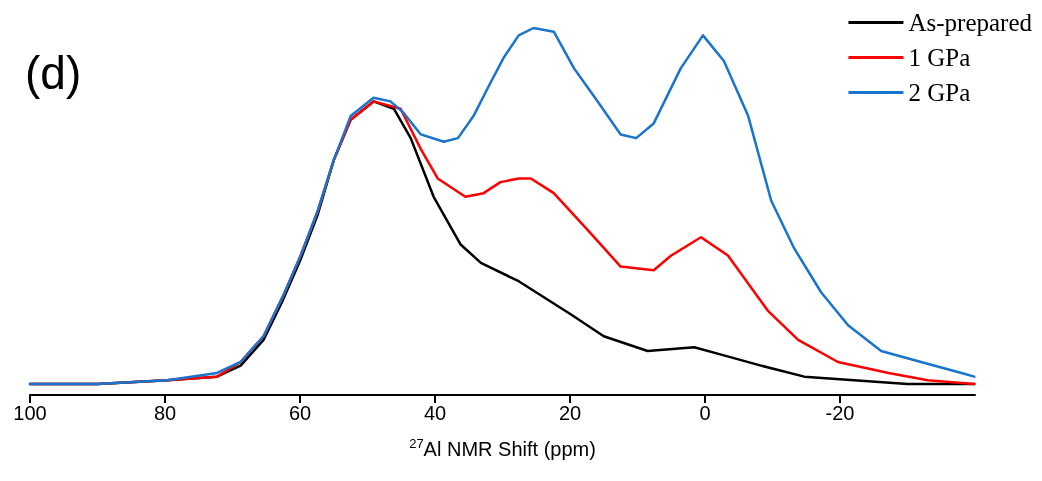  What do you see at coordinates (970, 22) in the screenshot?
I see `legend-label: As-prepared` at bounding box center [970, 22].